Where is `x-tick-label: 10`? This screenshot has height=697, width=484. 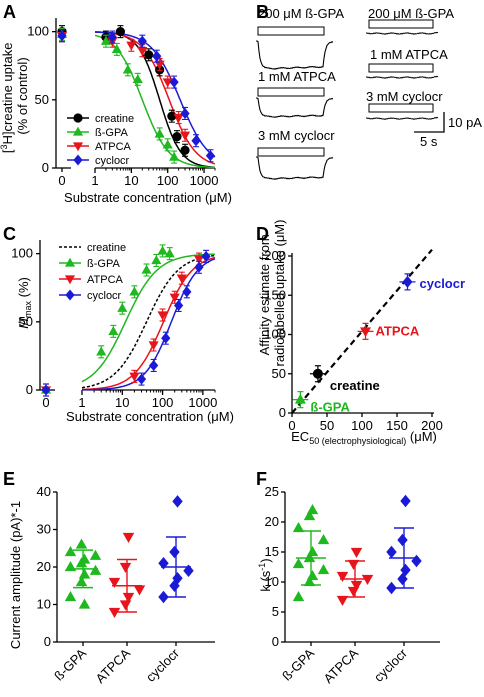
x-tick-label: 10 is located at coordinates (122, 402).